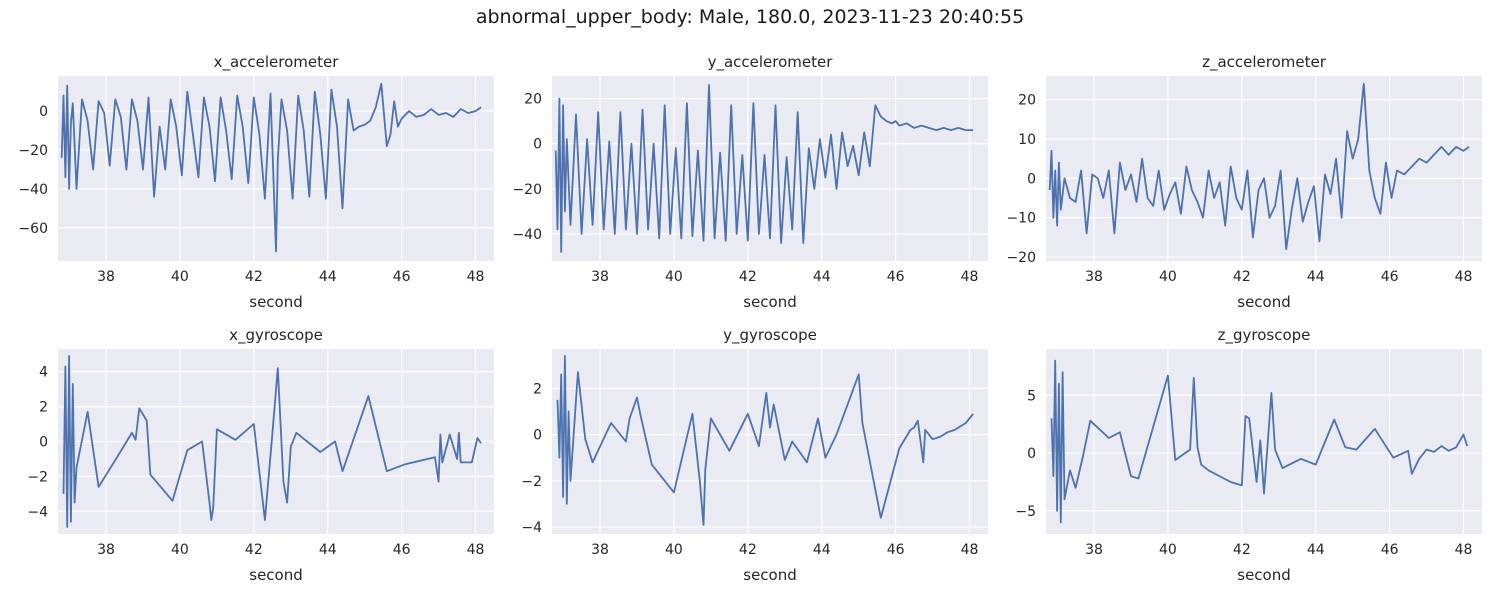 Image resolution: width=1500 pixels, height=600 pixels. What do you see at coordinates (1021, 219) in the screenshot?
I see `y-tick-label: −10` at bounding box center [1021, 219].